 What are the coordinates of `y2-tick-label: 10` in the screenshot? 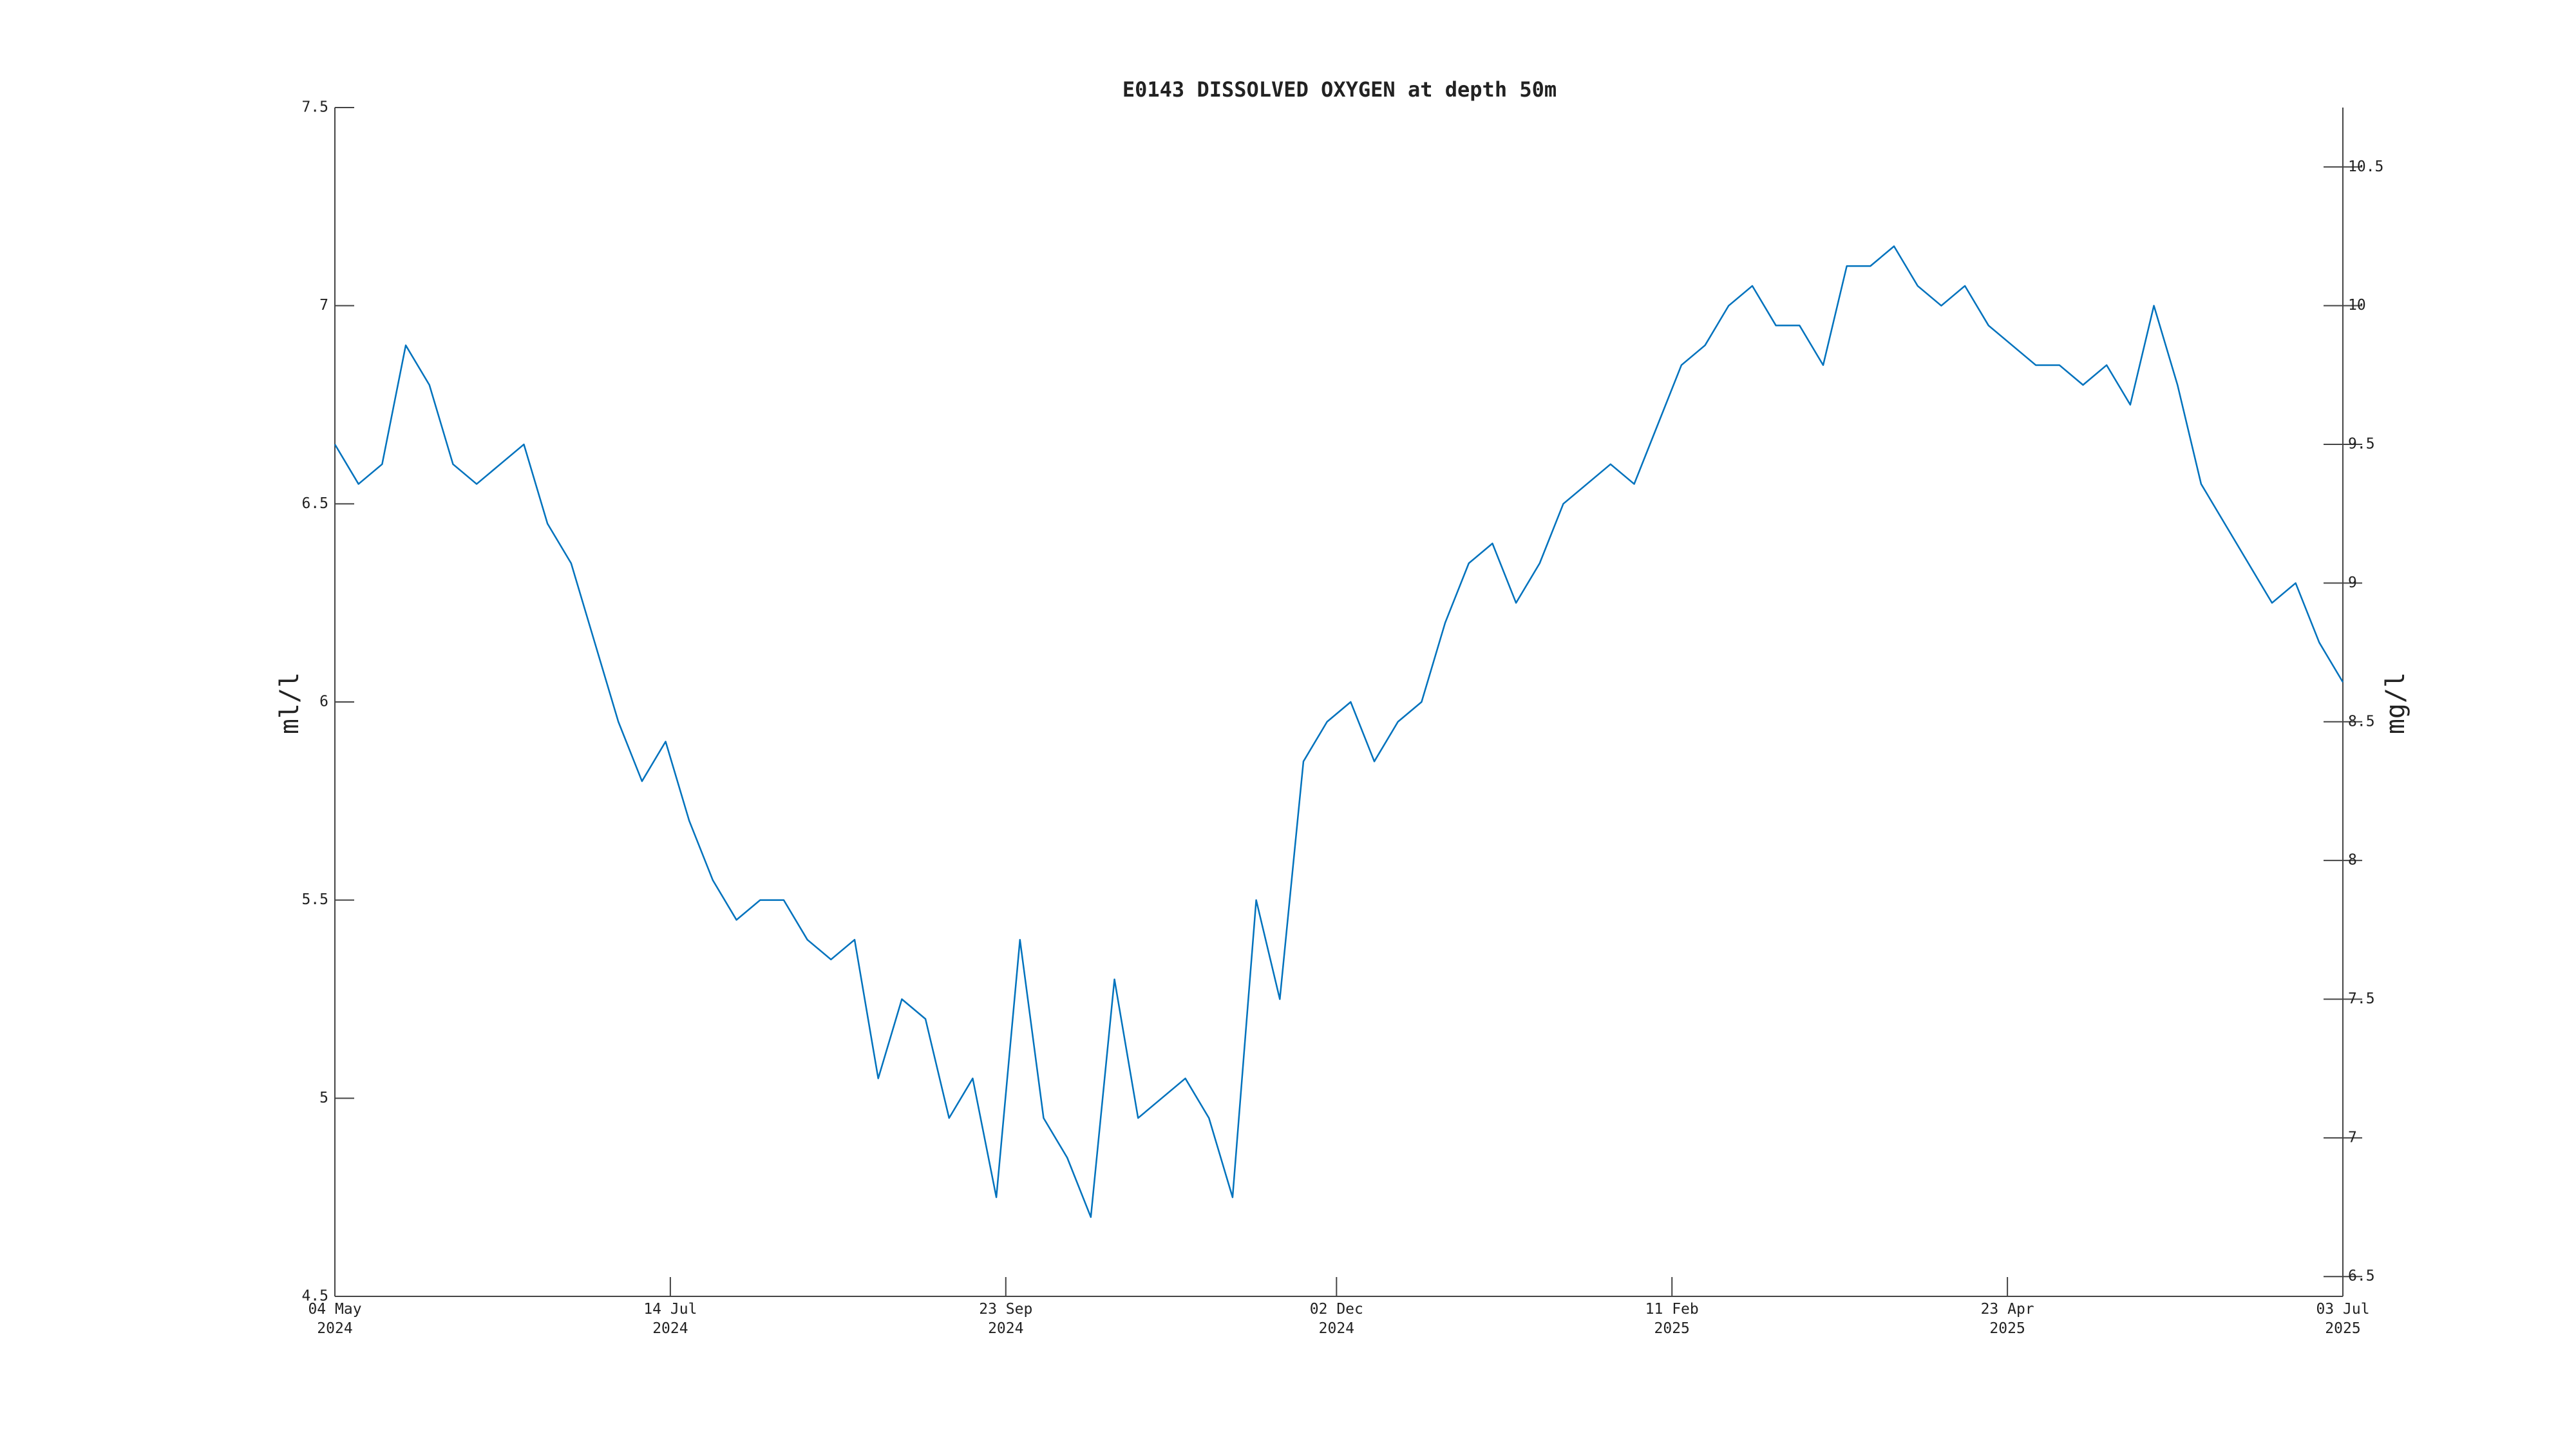 It's located at (2357, 305).